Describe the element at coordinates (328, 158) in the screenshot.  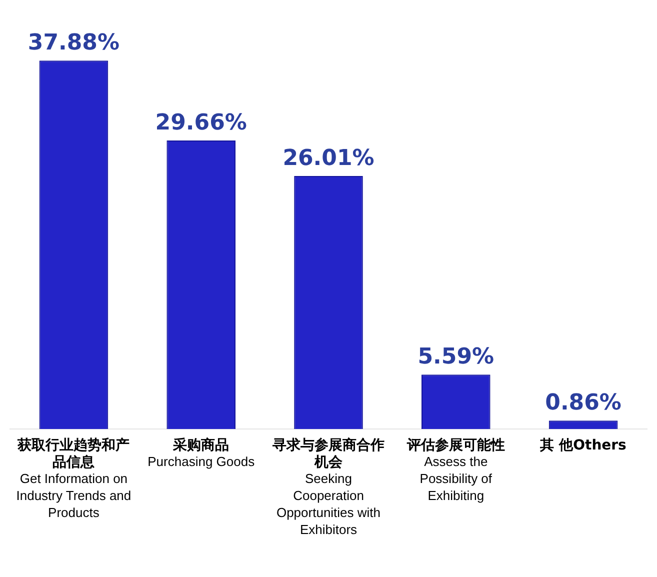
I see `data-label: 26.01%` at that location.